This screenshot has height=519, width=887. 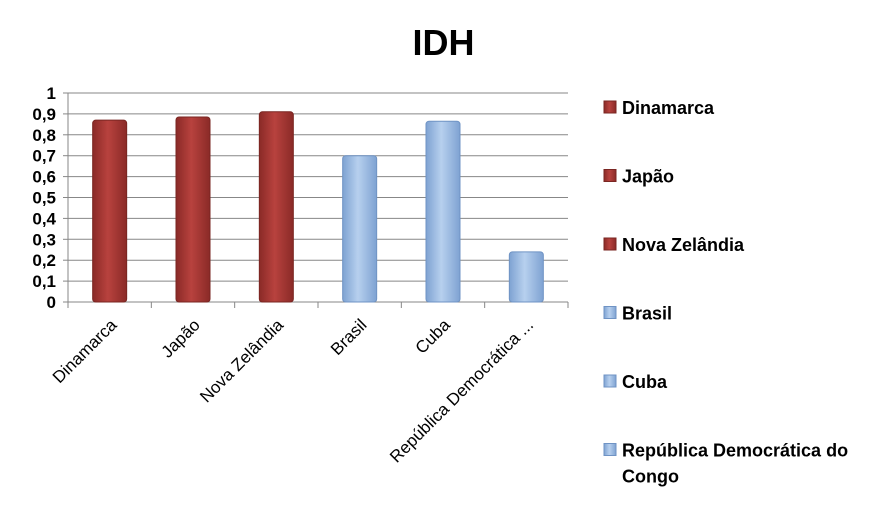 What do you see at coordinates (241, 360) in the screenshot?
I see `x-tick-label: Nova Zelândia` at bounding box center [241, 360].